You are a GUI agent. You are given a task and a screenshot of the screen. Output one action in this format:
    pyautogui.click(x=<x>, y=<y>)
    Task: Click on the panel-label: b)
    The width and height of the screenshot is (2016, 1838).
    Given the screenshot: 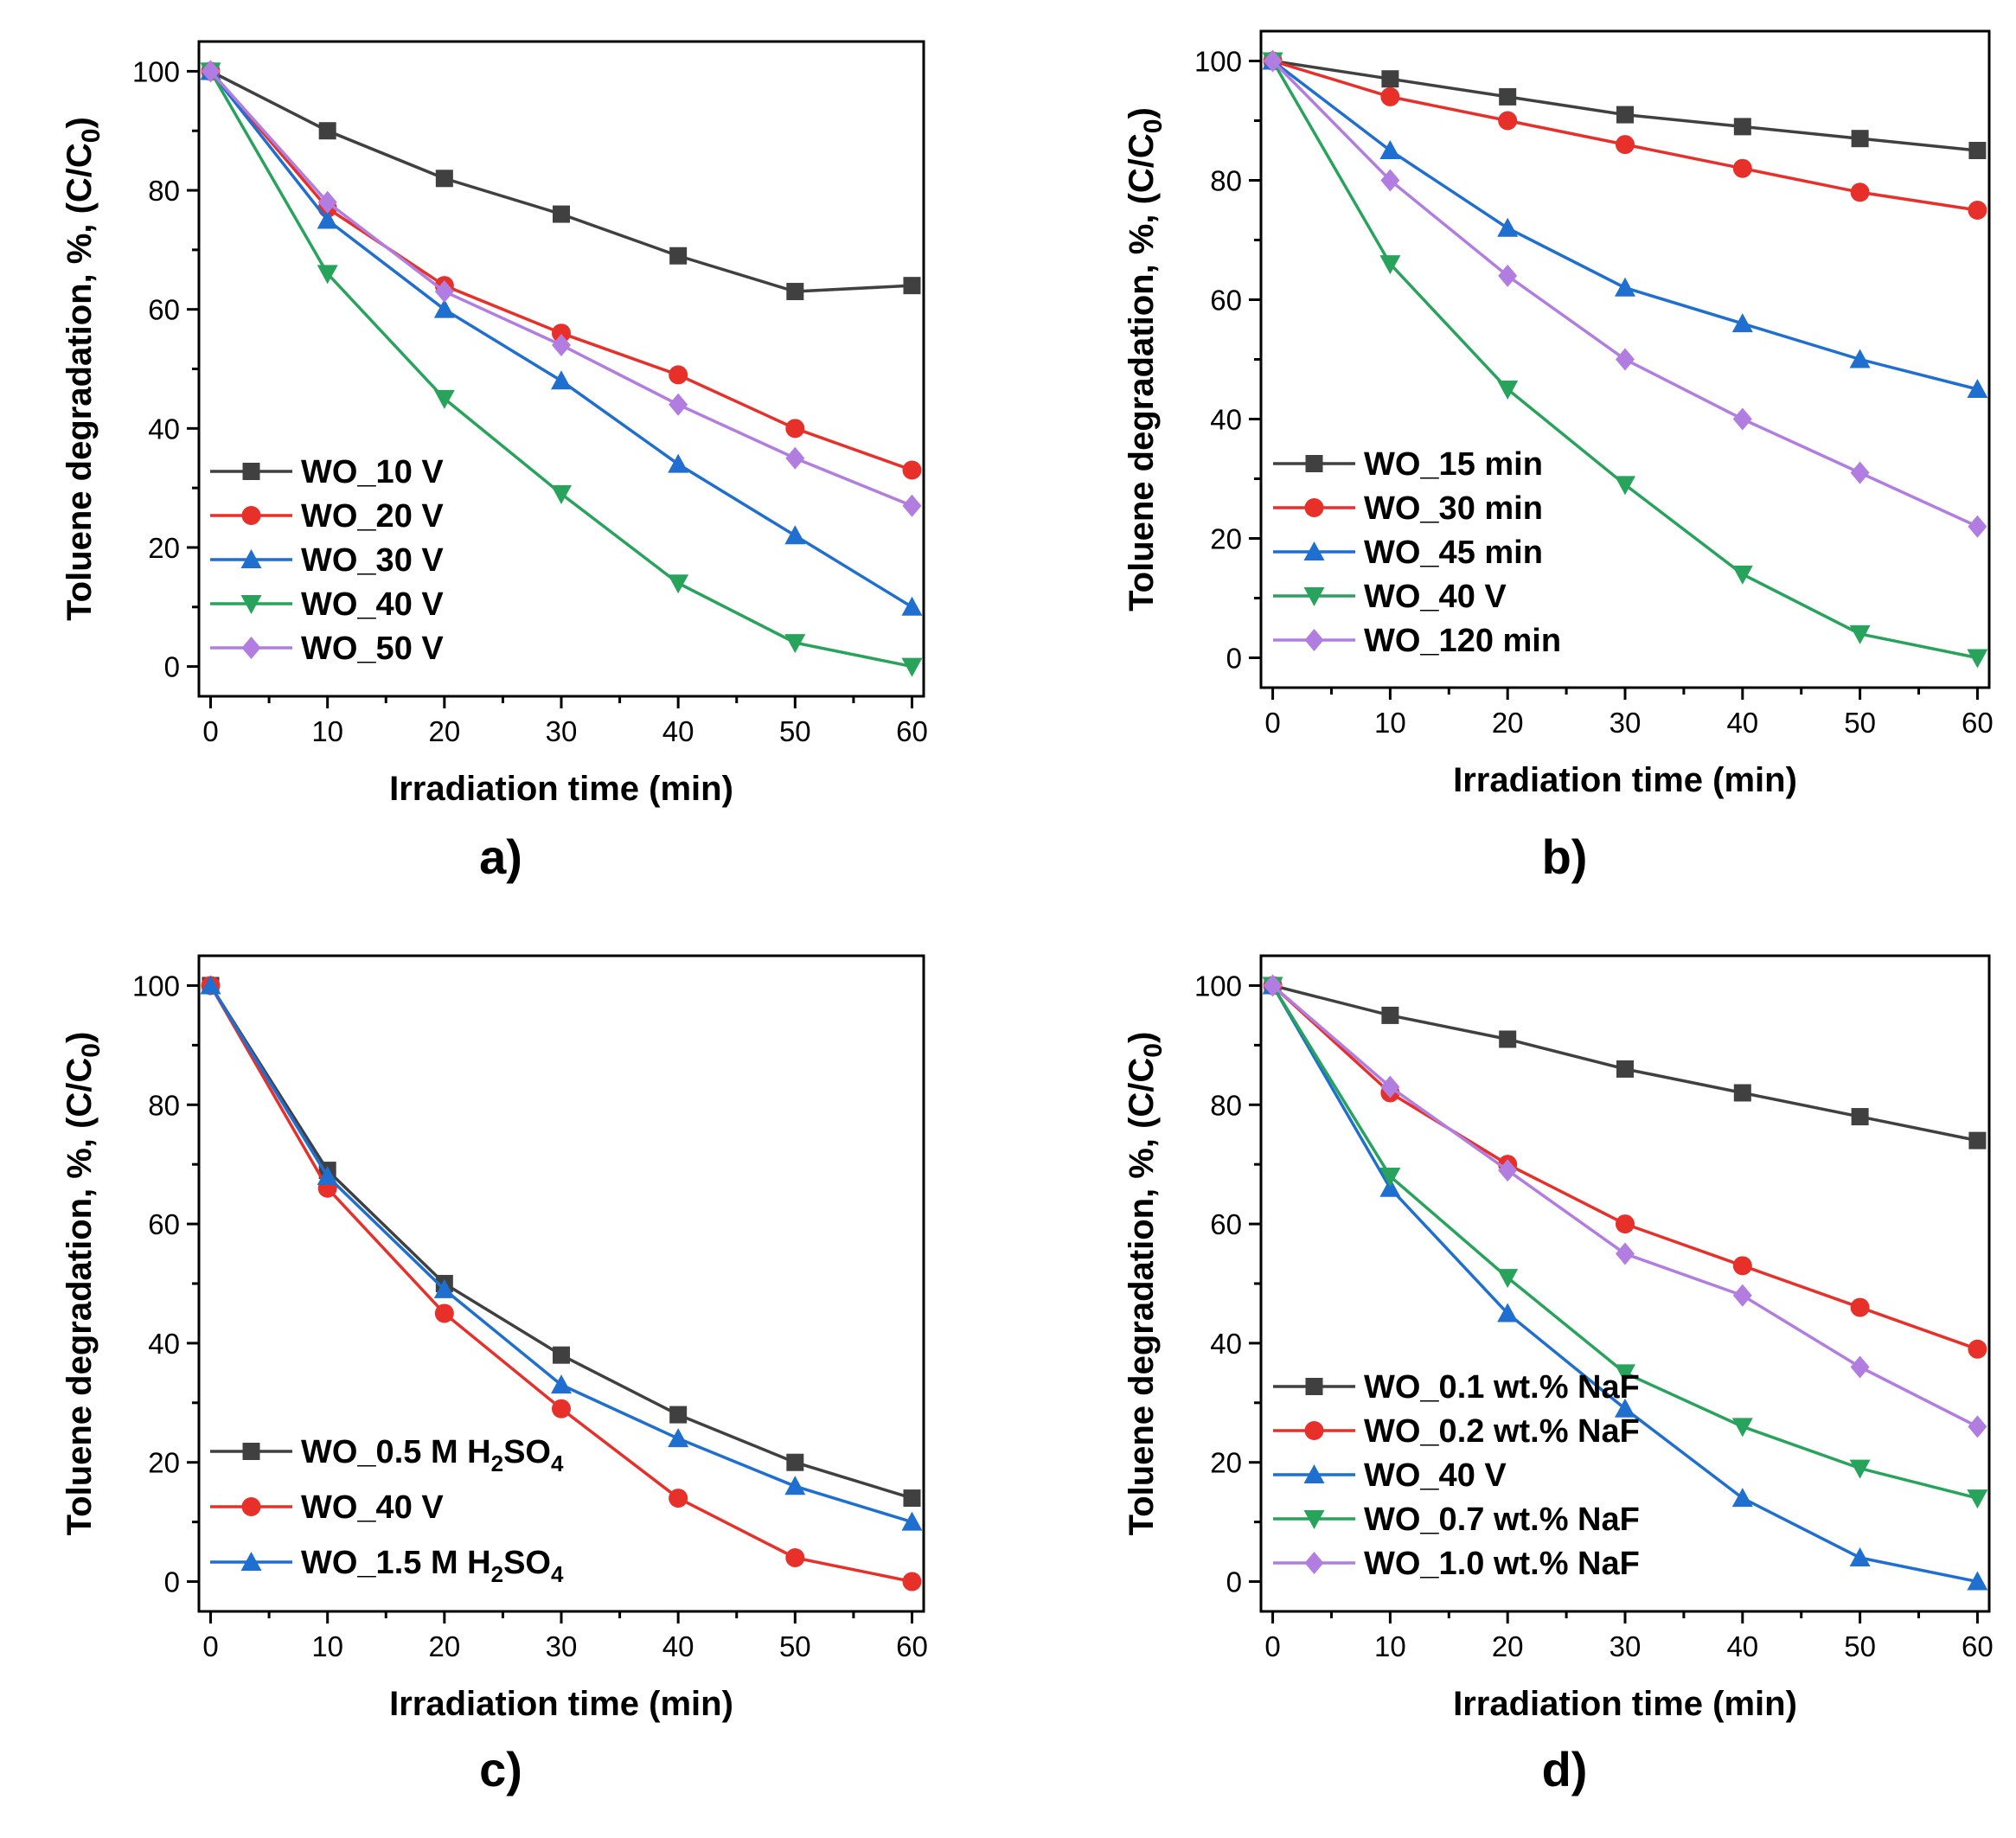 What is the action you would take?
    pyautogui.click(x=1565, y=856)
    